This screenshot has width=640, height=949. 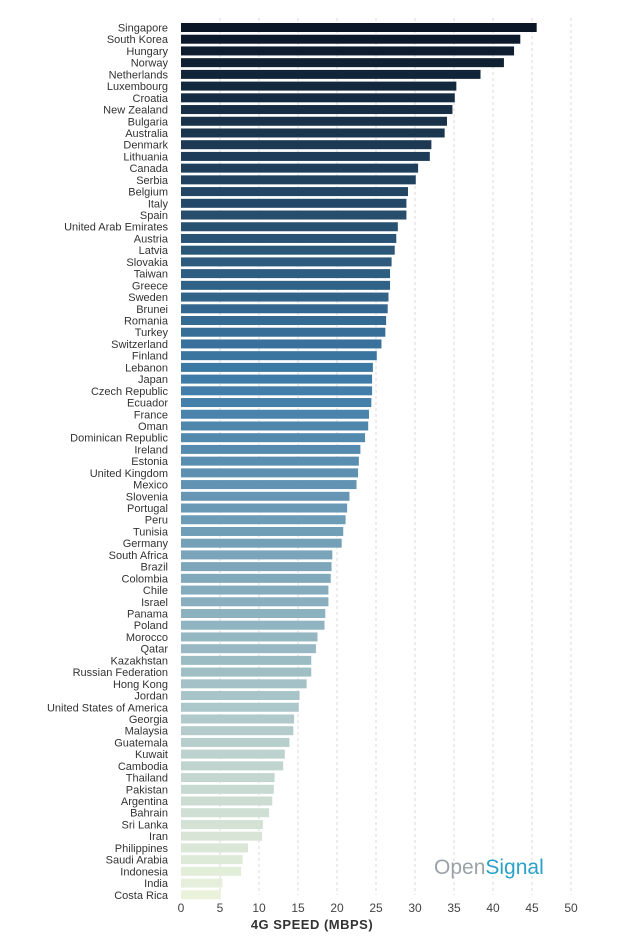 What do you see at coordinates (454, 908) in the screenshot?
I see `x-tick-label: 35` at bounding box center [454, 908].